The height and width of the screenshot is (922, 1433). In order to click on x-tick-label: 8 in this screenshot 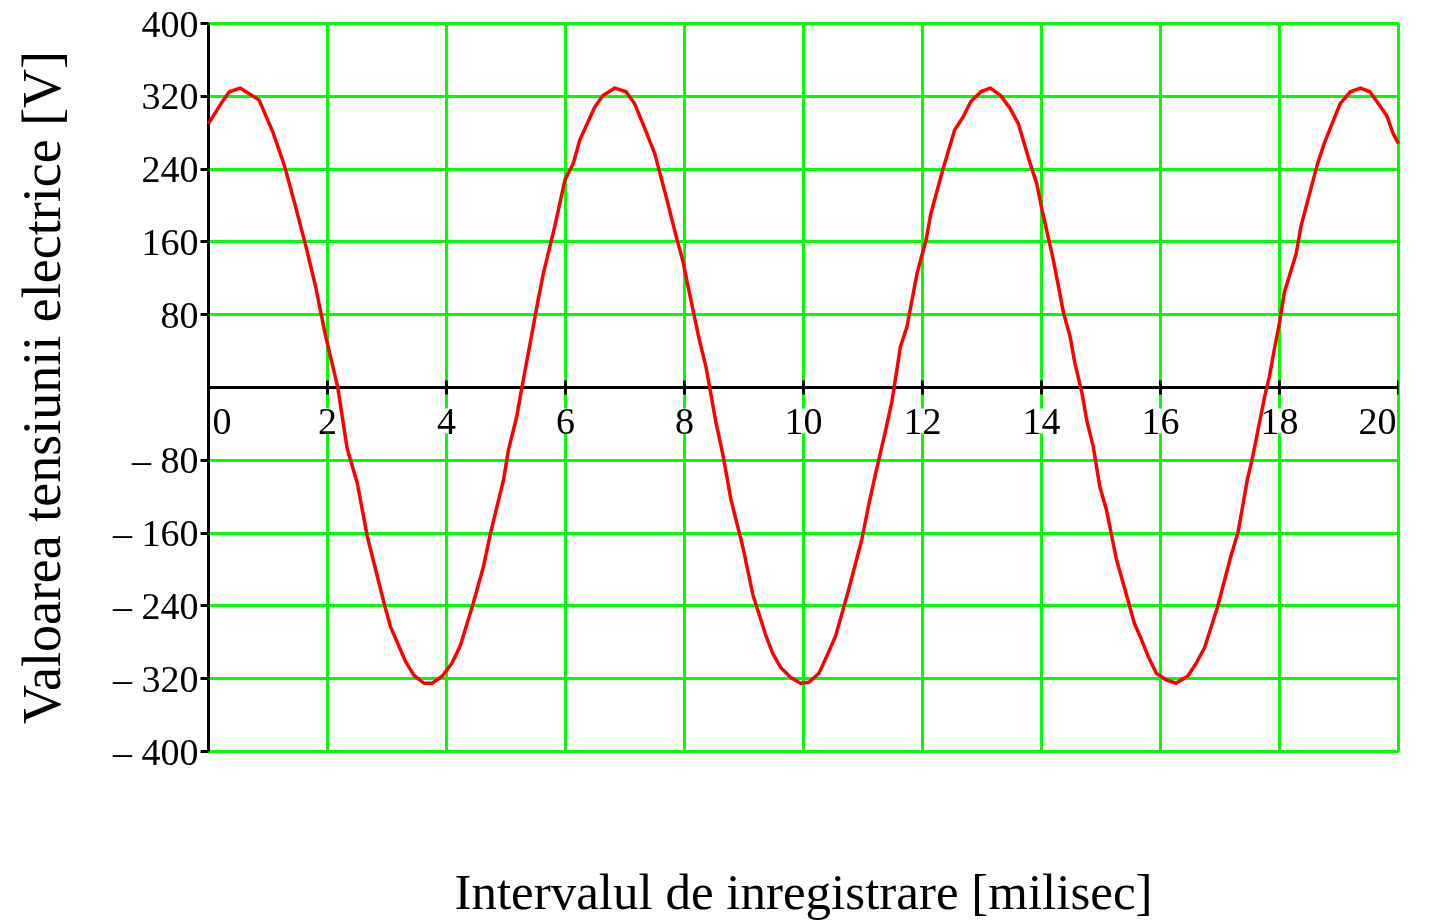, I will do `click(684, 420)`.